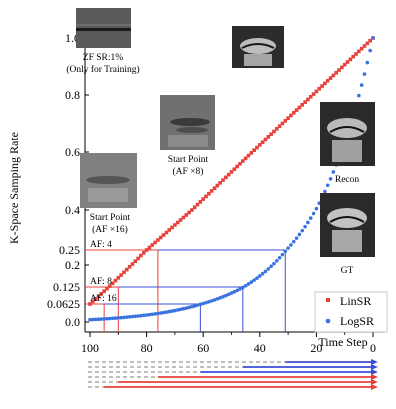  Describe the element at coordinates (347, 271) in the screenshot. I see `caption-gt: GT` at that location.